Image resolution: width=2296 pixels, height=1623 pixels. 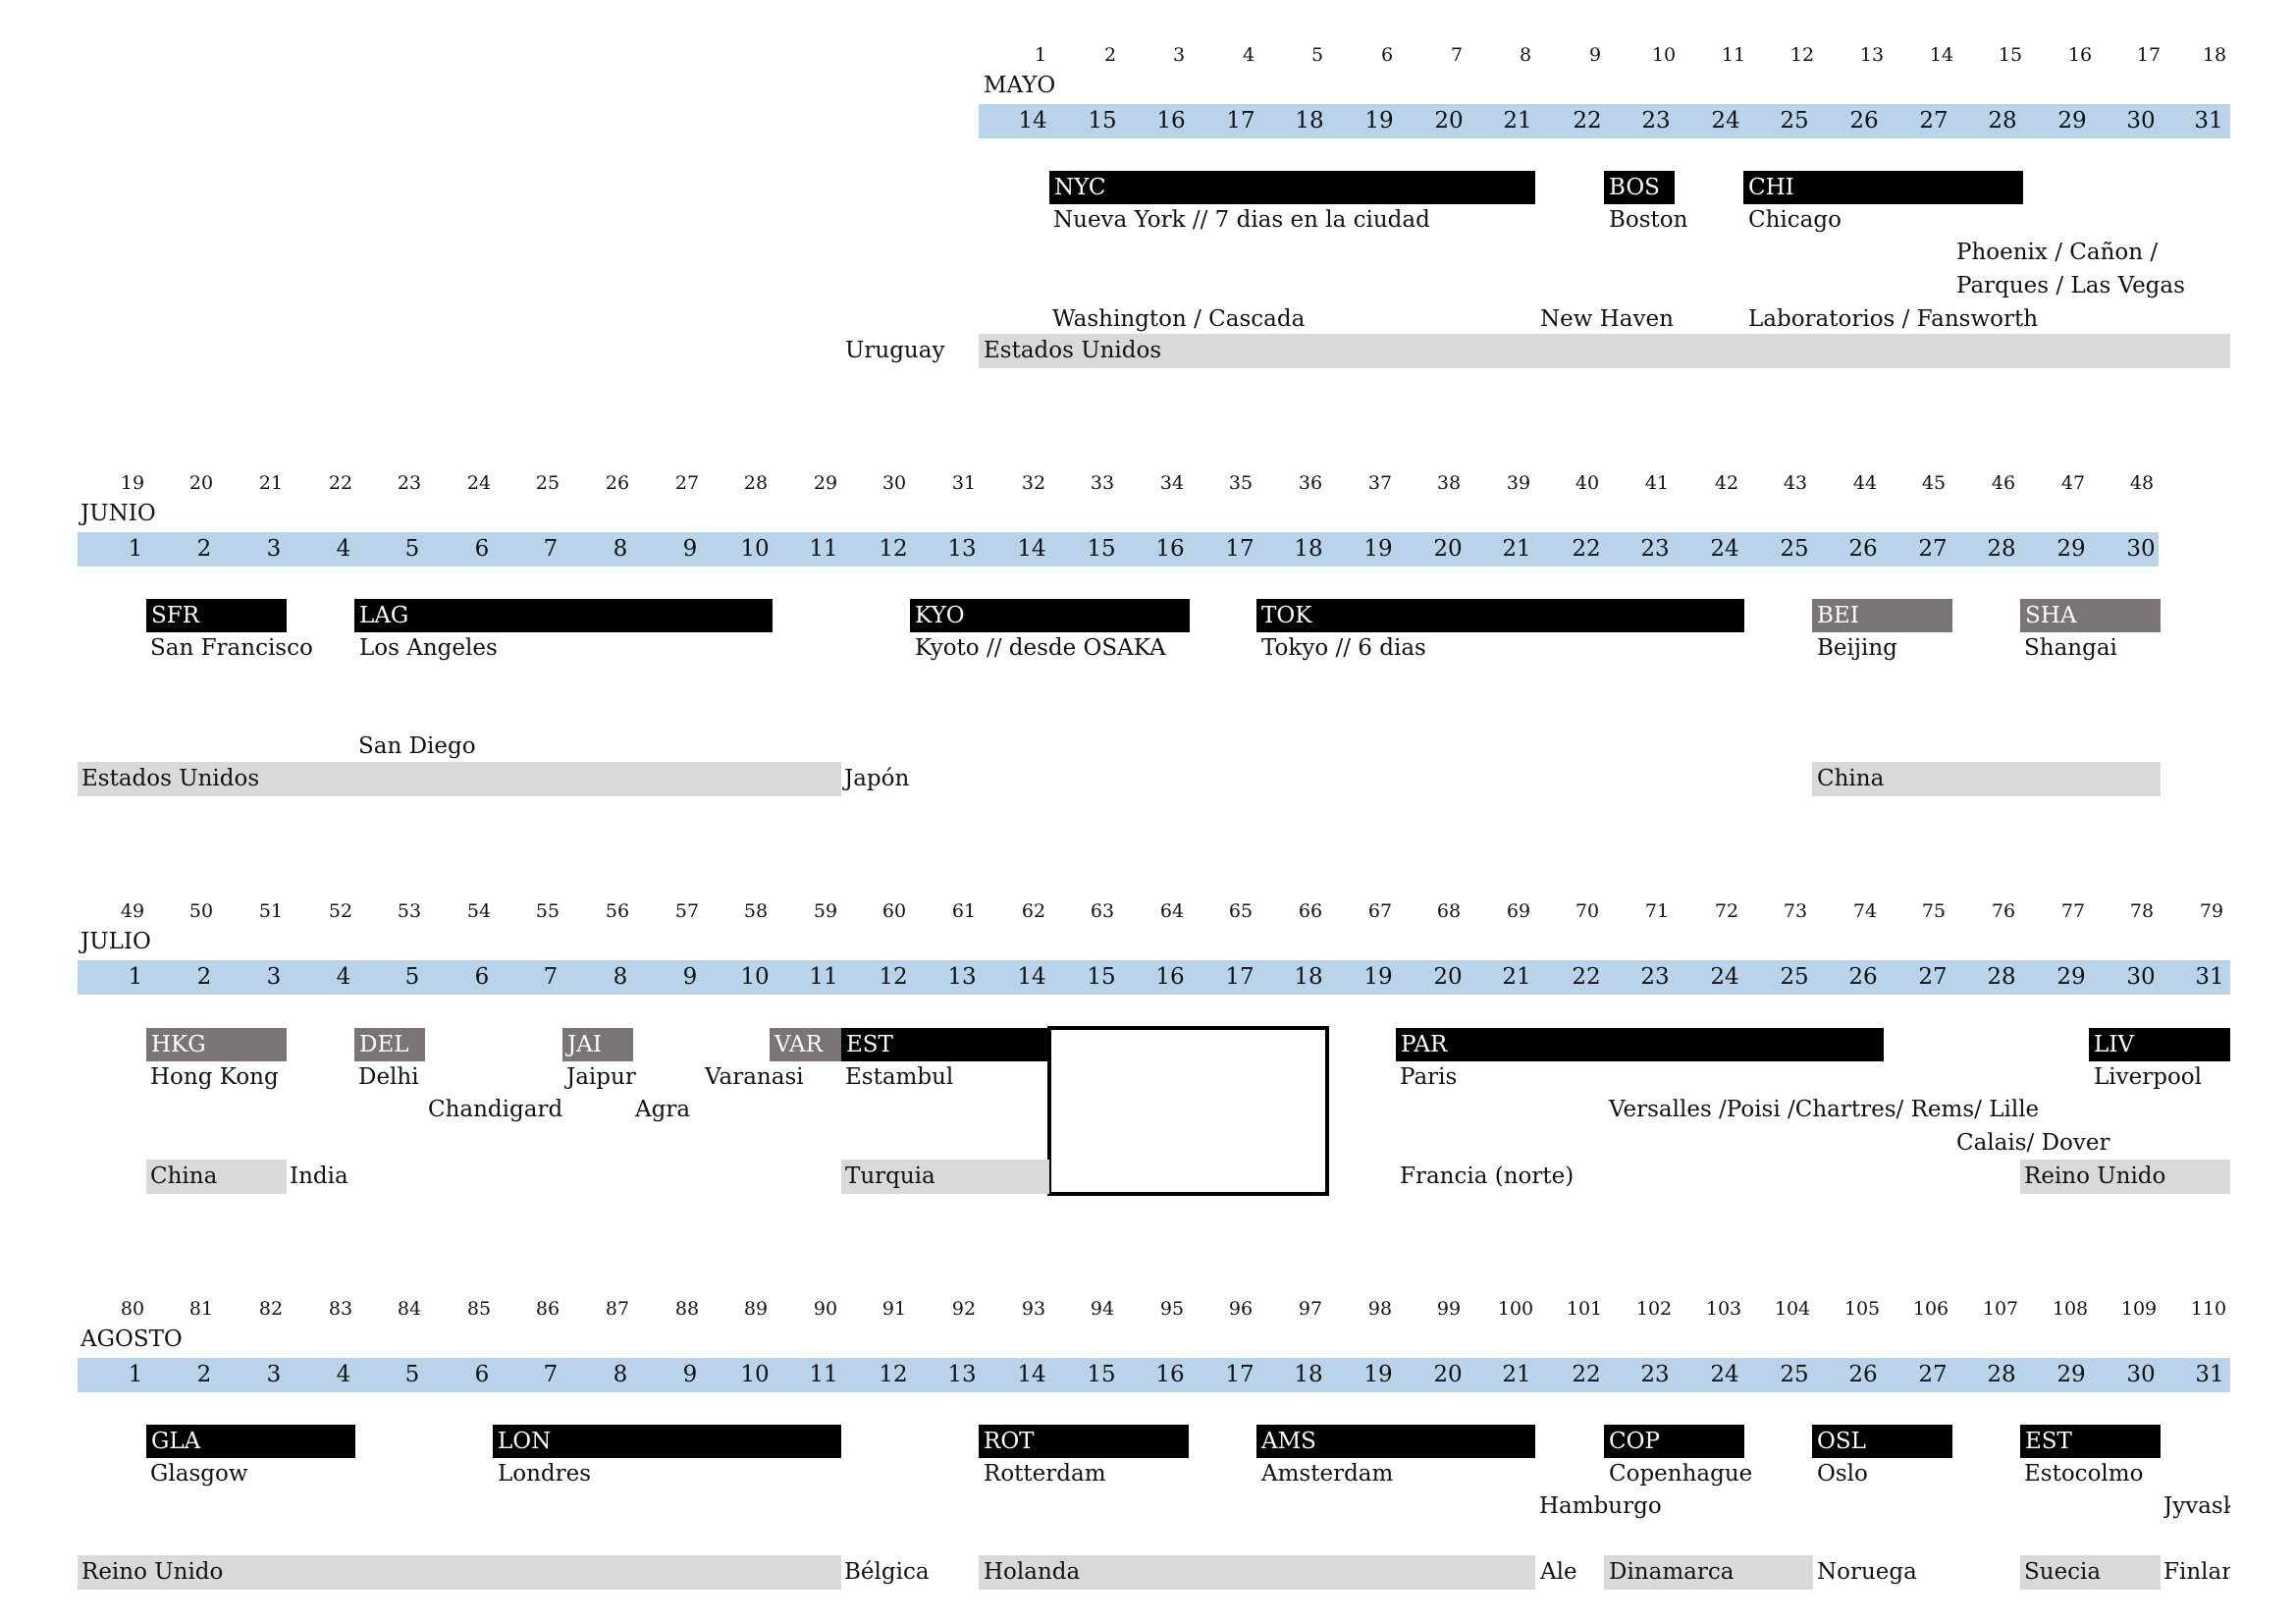 I want to click on trip-day-number: 51, so click(x=271, y=911).